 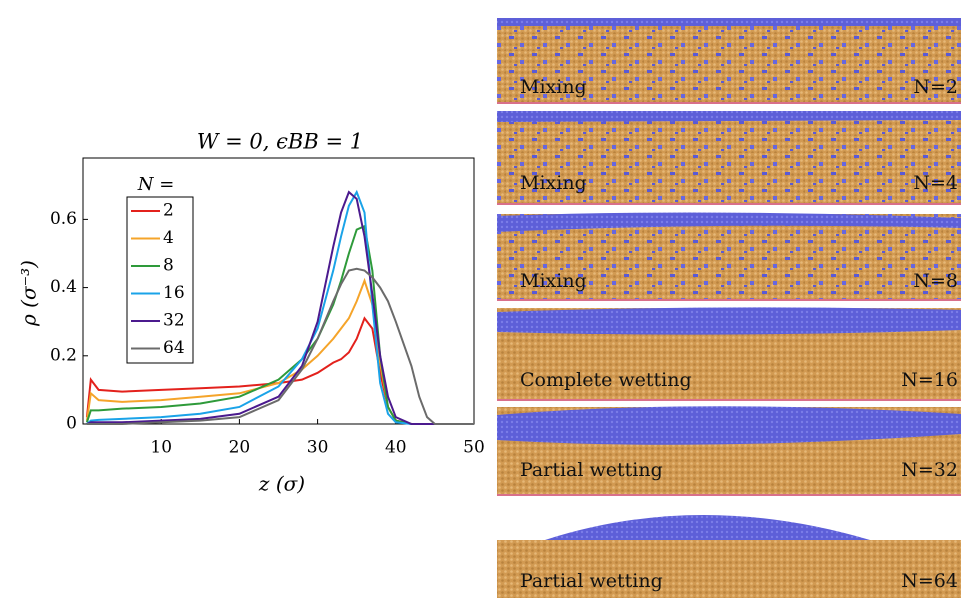 I want to click on panel-n: N=4, so click(x=935, y=183).